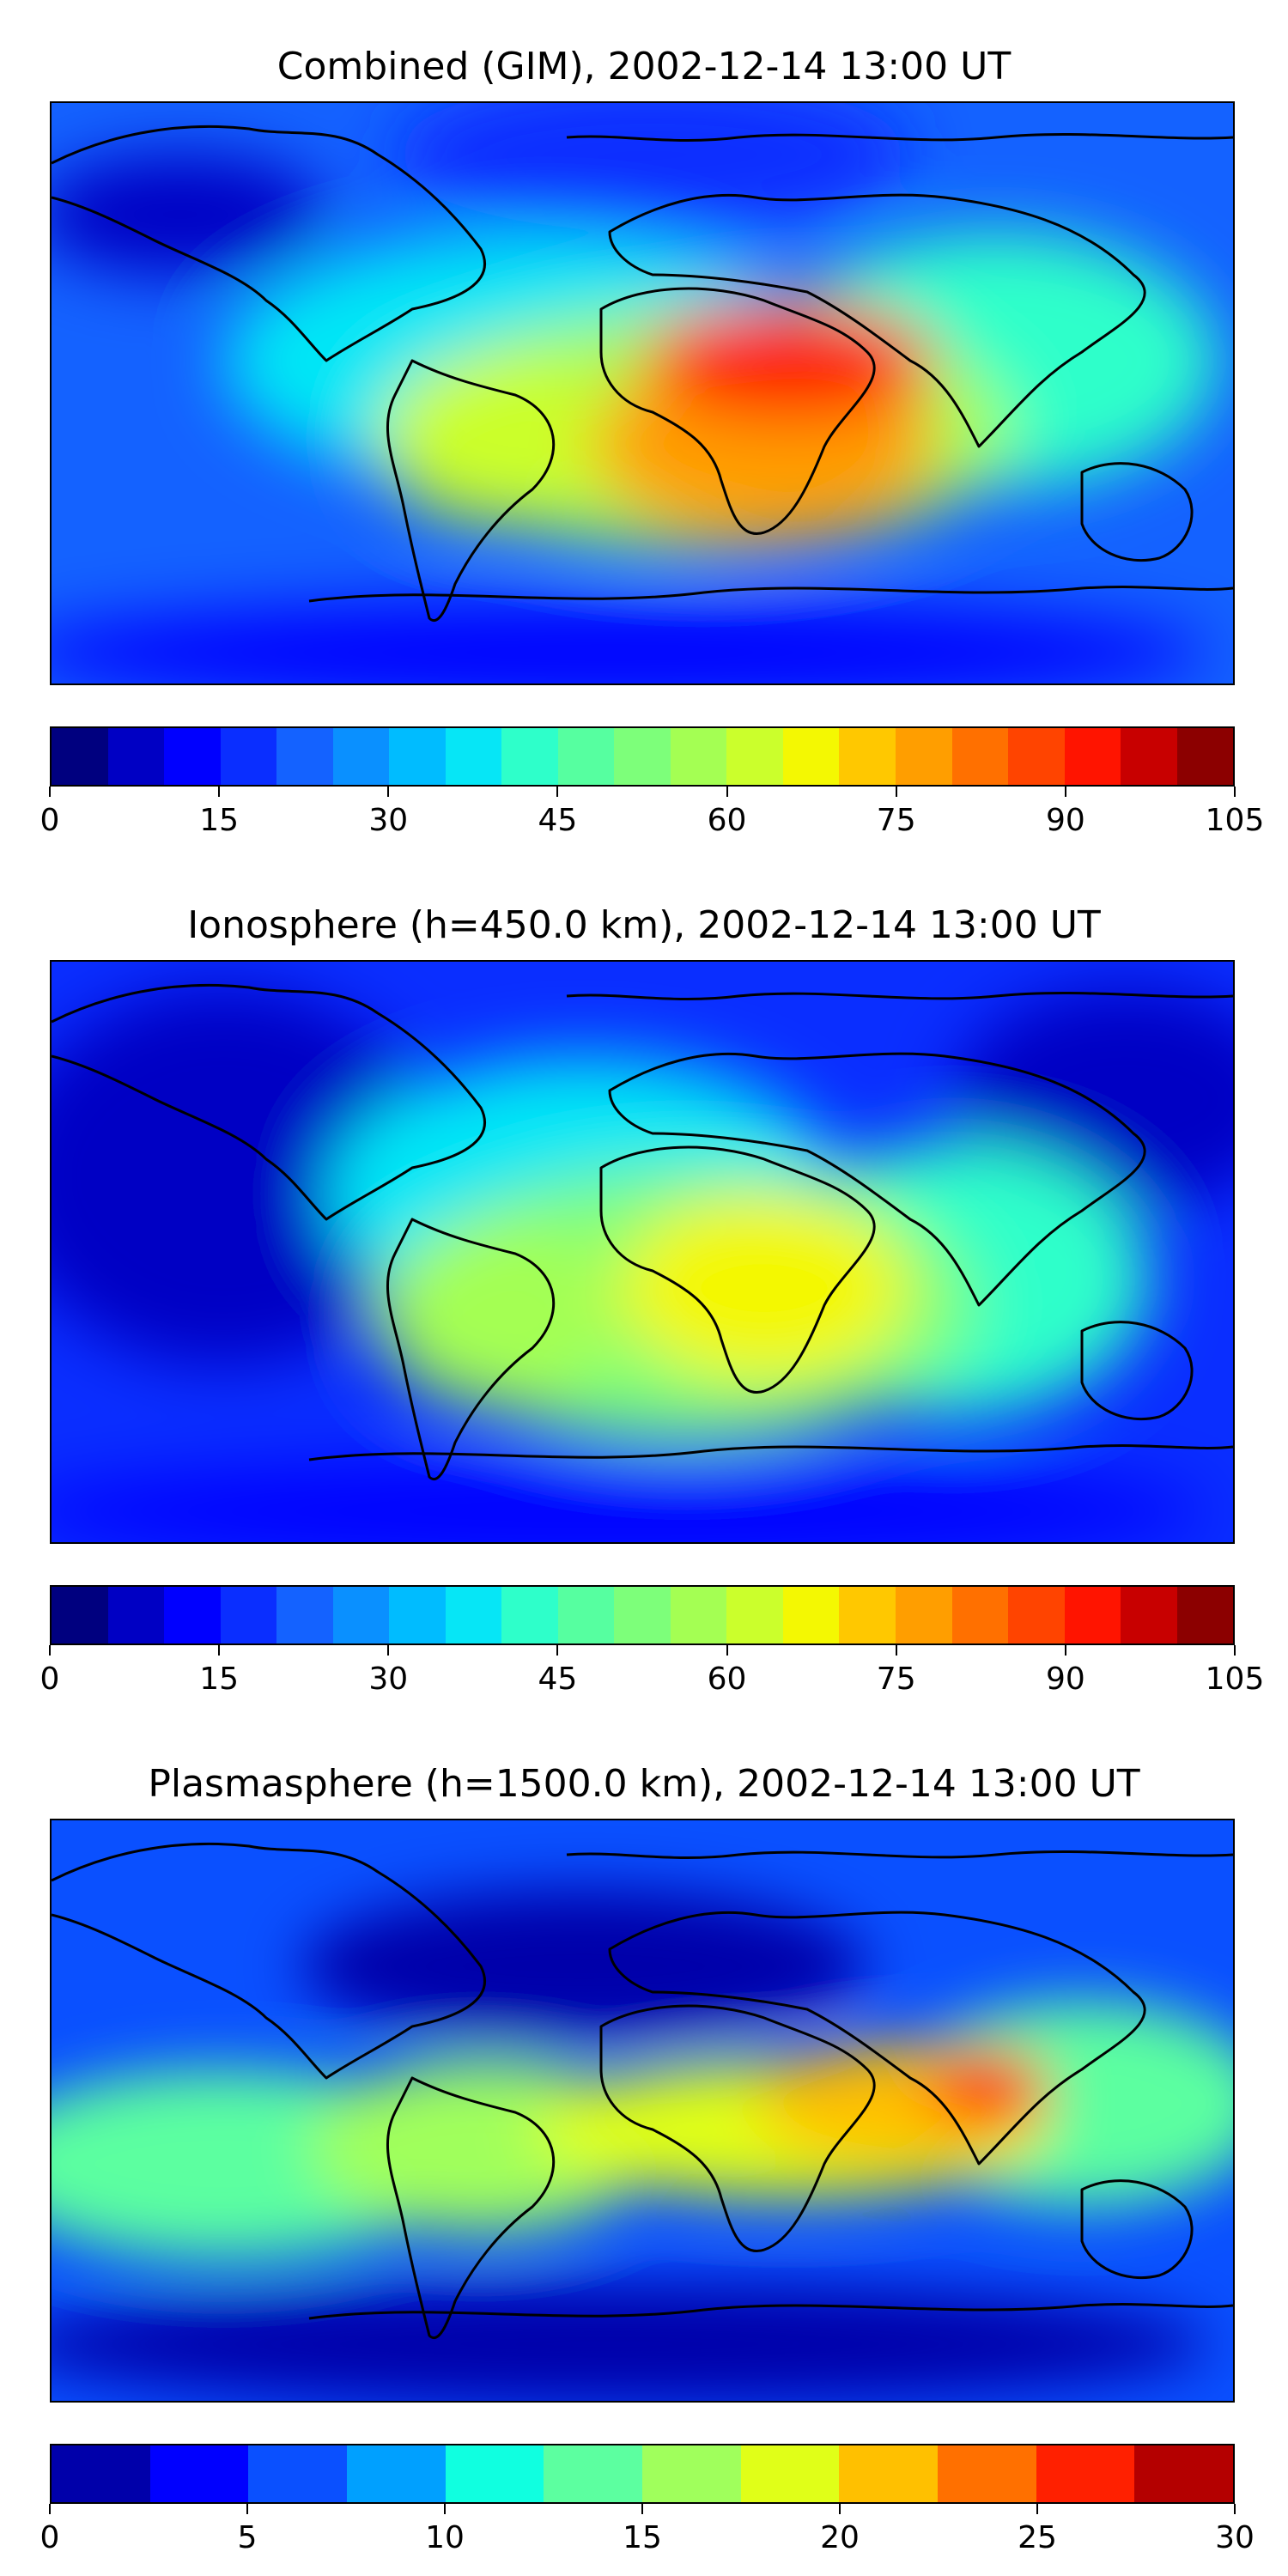  Describe the element at coordinates (652, 812) in the screenshot. I see `panel-1-colorbar-ticks: 0 15 30 45 60 75 90 105` at that location.